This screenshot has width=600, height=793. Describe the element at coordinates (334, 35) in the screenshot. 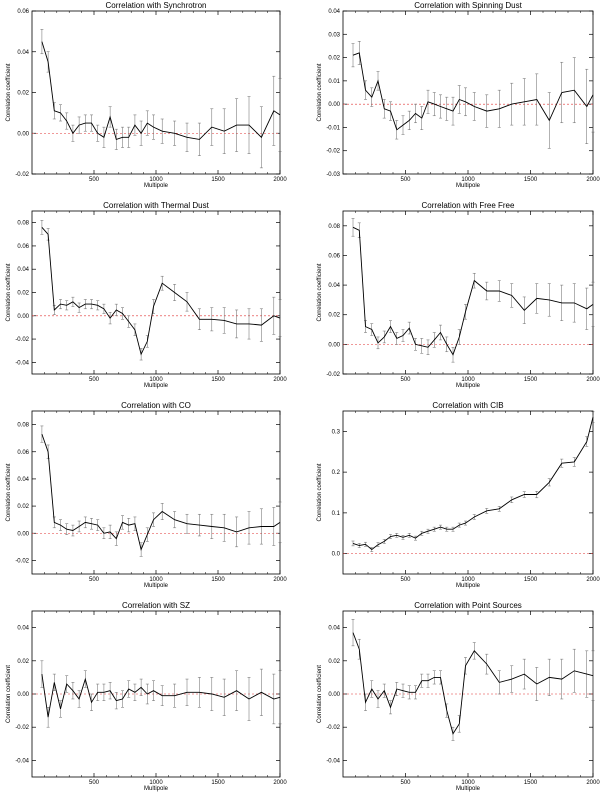

I see `y-tick-label: 0.03` at that location.